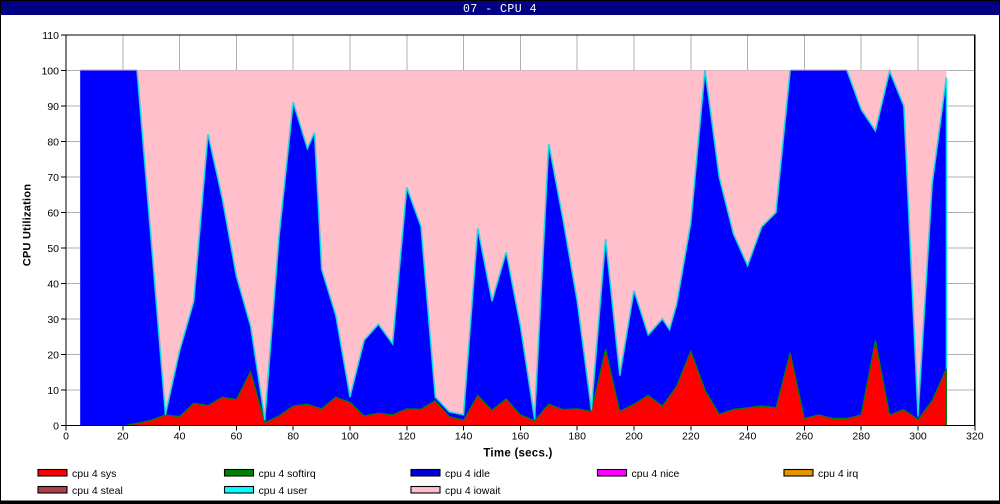  I want to click on svg-text: cpu 4 user, so click(284, 491).